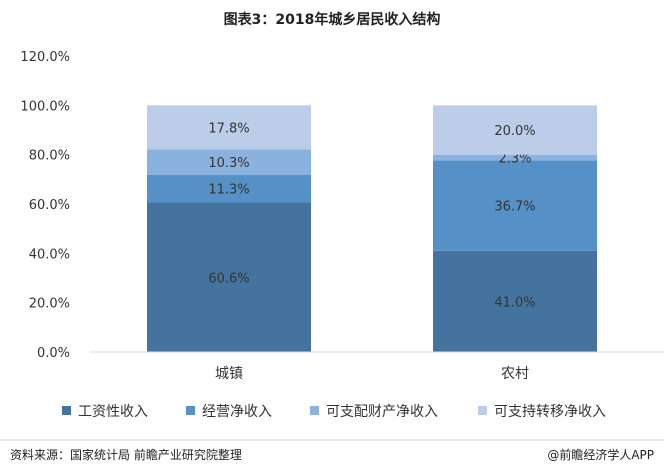  I want to click on source-note: 资料来源：国家统计局 前瞻产业研究院整理, so click(126, 454).